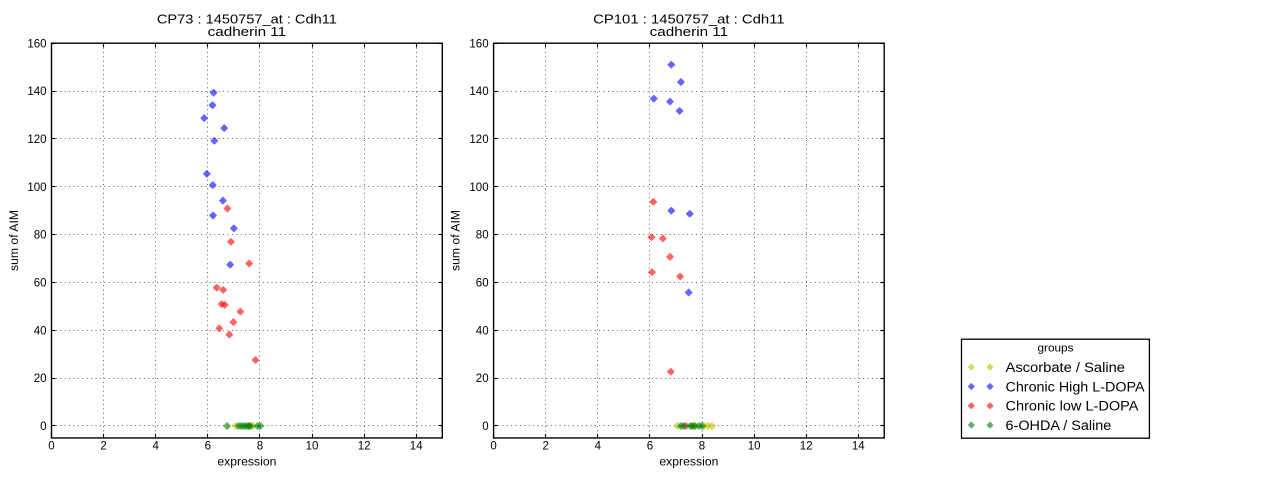 The height and width of the screenshot is (480, 1280). What do you see at coordinates (1075, 386) in the screenshot?
I see `svg-text: Chronic High L-DOPA` at bounding box center [1075, 386].